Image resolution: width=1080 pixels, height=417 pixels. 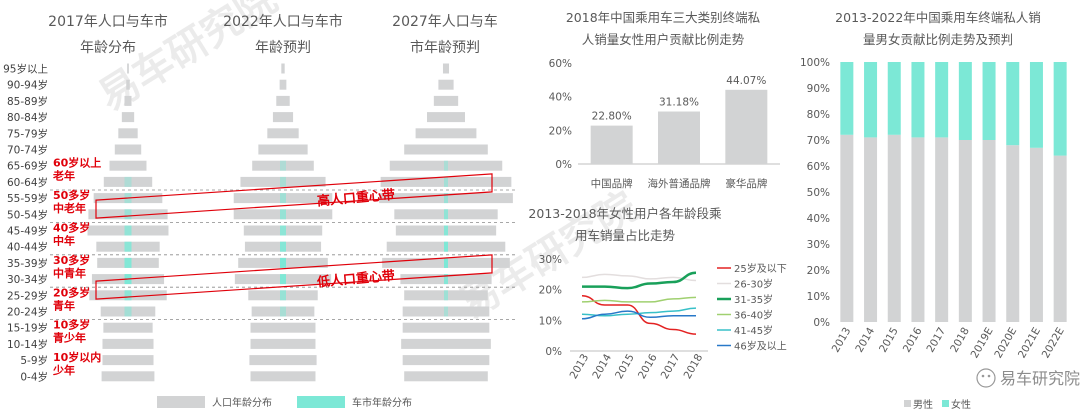 What do you see at coordinates (27, 214) in the screenshot?
I see `age-group-label: 50-54岁` at bounding box center [27, 214].